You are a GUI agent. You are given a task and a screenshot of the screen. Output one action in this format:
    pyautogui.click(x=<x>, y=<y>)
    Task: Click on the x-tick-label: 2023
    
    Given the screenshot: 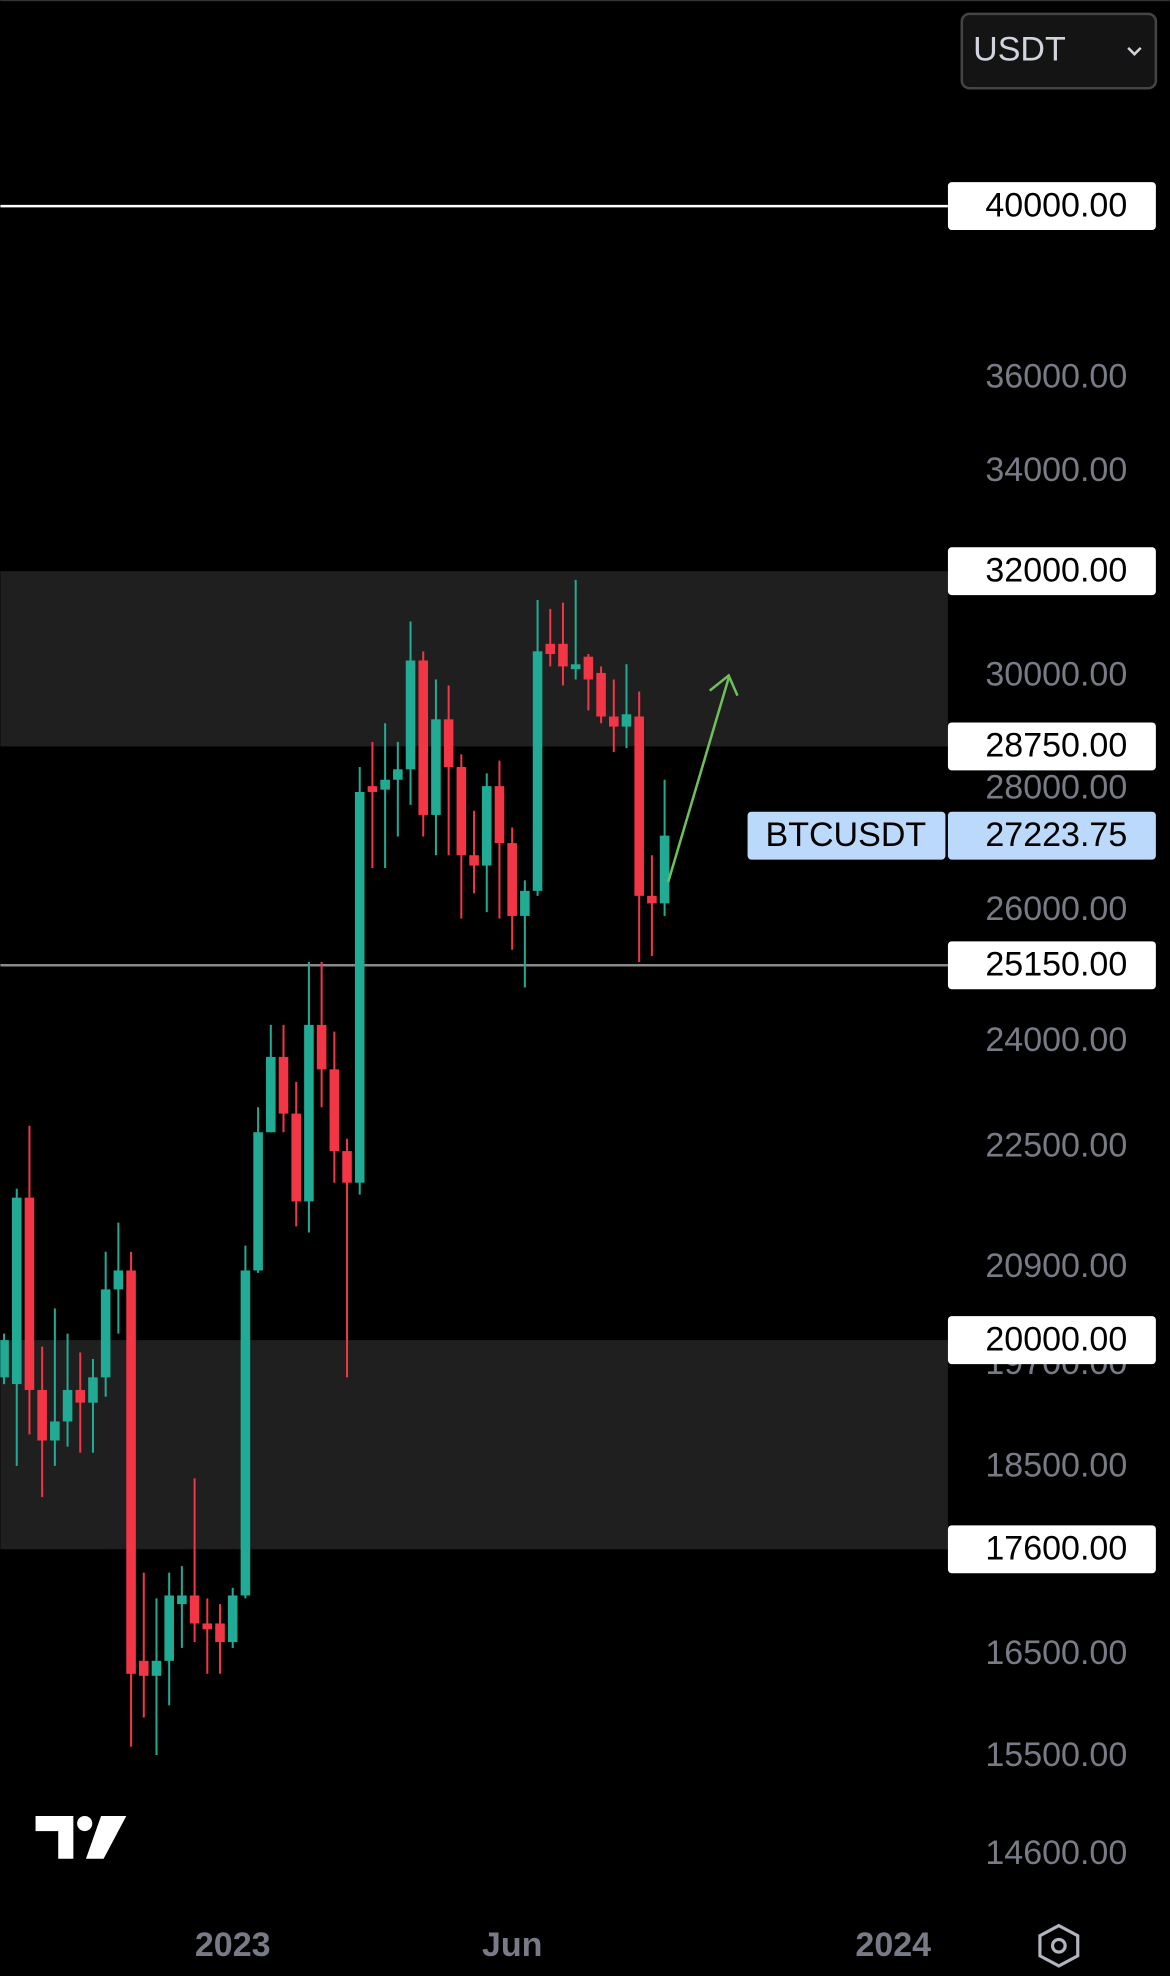 What is the action you would take?
    pyautogui.click(x=233, y=1945)
    